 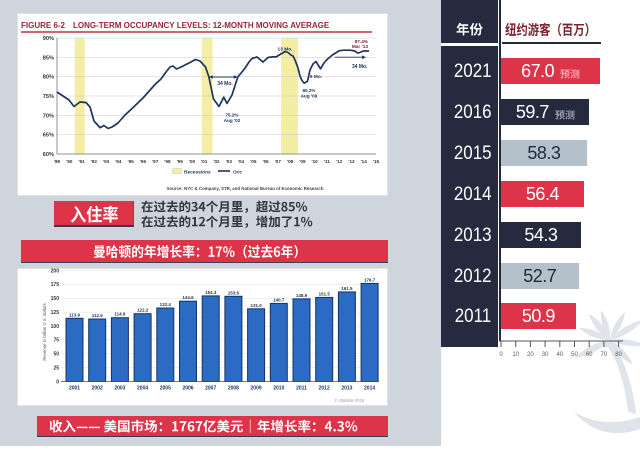 I want to click on svg-text: 175, so click(x=55, y=285).